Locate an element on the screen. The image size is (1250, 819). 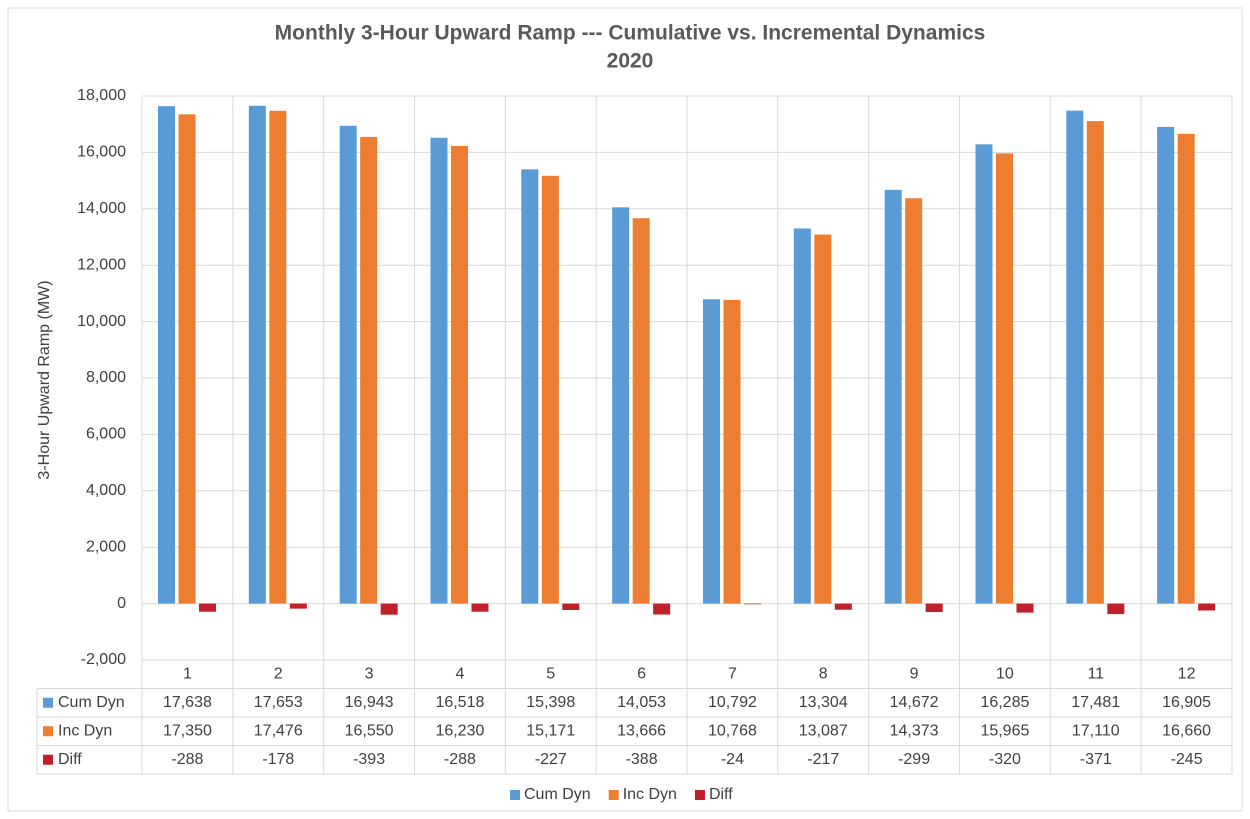
x-tick-label: 7 is located at coordinates (732, 673).